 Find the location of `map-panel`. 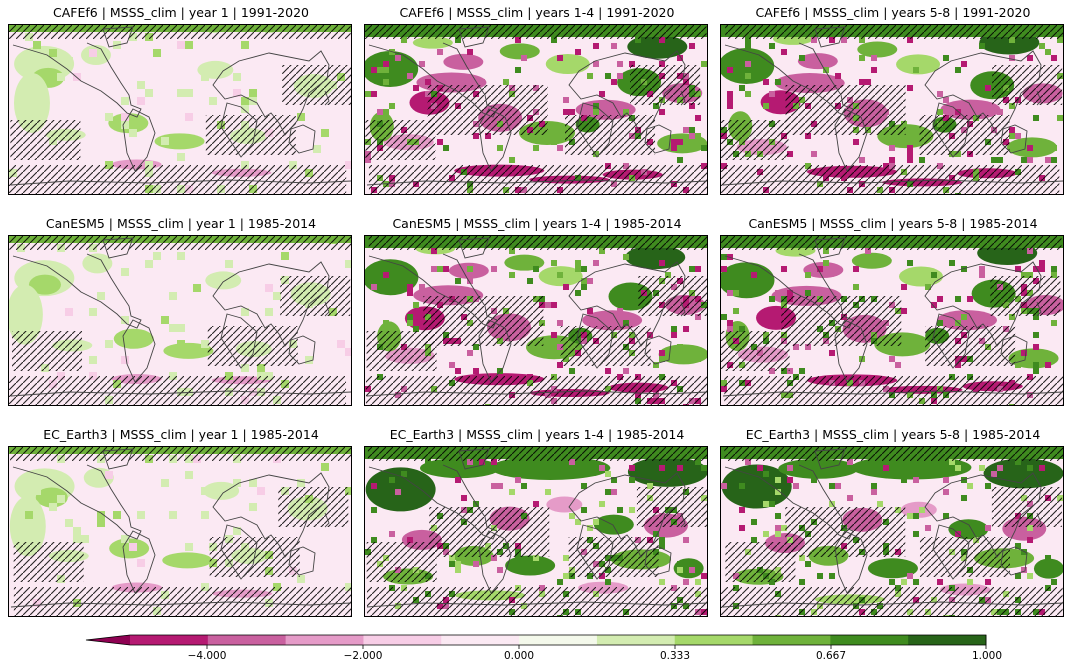

map-panel is located at coordinates (892, 320).